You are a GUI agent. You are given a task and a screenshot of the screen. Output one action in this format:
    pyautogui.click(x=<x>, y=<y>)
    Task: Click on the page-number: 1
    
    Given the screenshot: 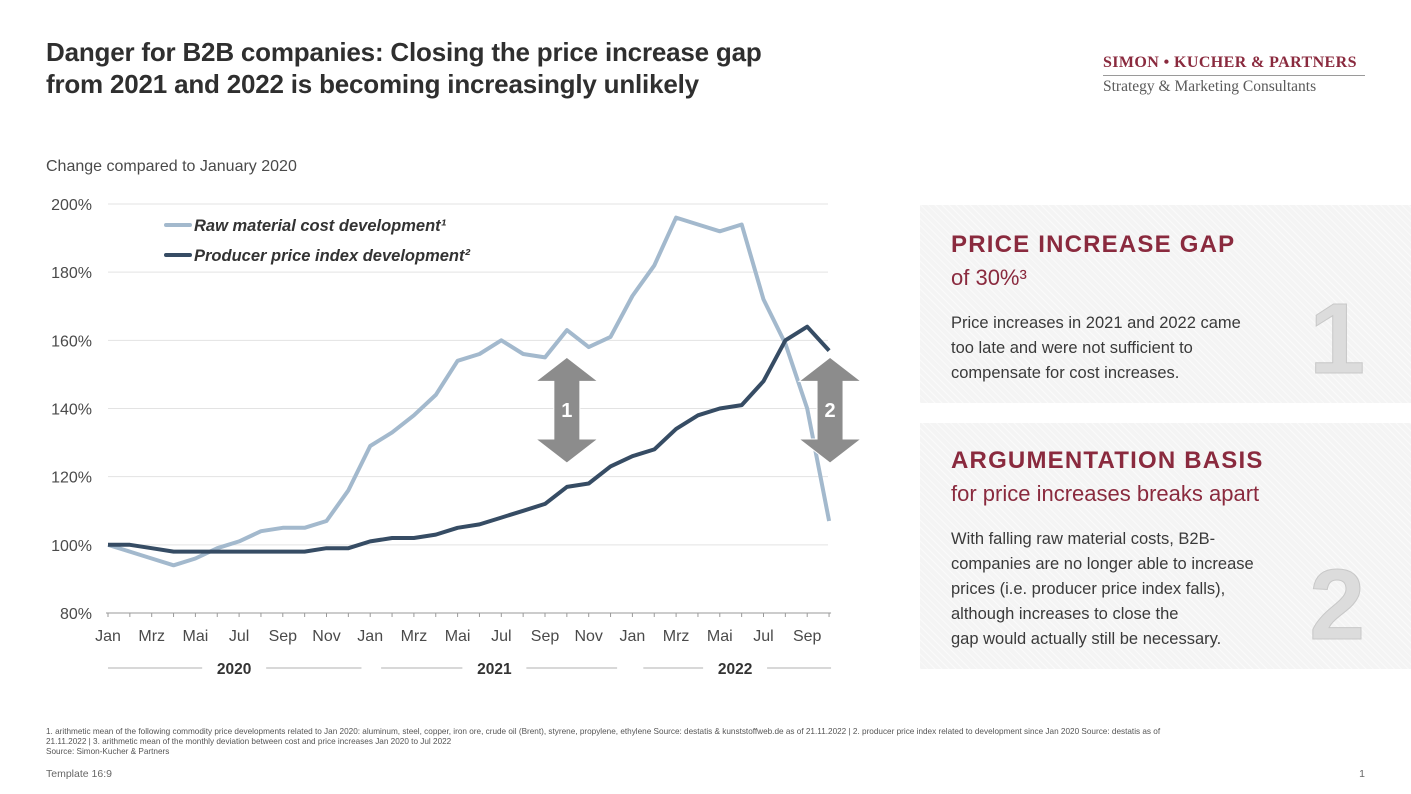 What is the action you would take?
    pyautogui.click(x=1362, y=774)
    